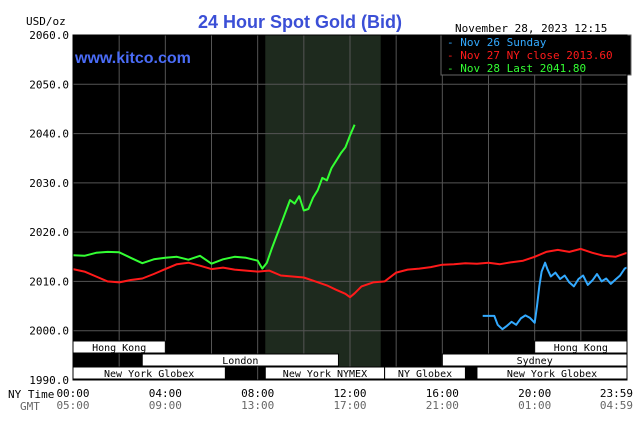 This screenshot has width=642, height=423. I want to click on y-tick-label: 2050.0, so click(49, 84).